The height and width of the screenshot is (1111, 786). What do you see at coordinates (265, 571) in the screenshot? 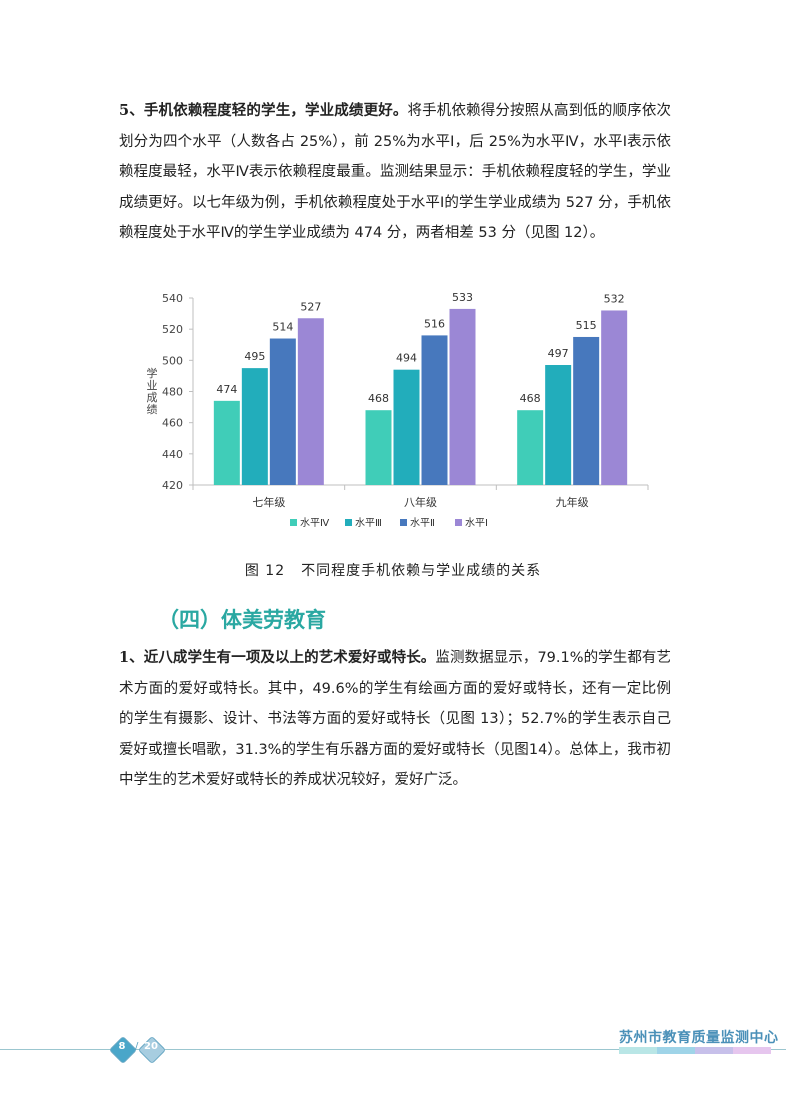
I see `figure-number: 图 12` at bounding box center [265, 571].